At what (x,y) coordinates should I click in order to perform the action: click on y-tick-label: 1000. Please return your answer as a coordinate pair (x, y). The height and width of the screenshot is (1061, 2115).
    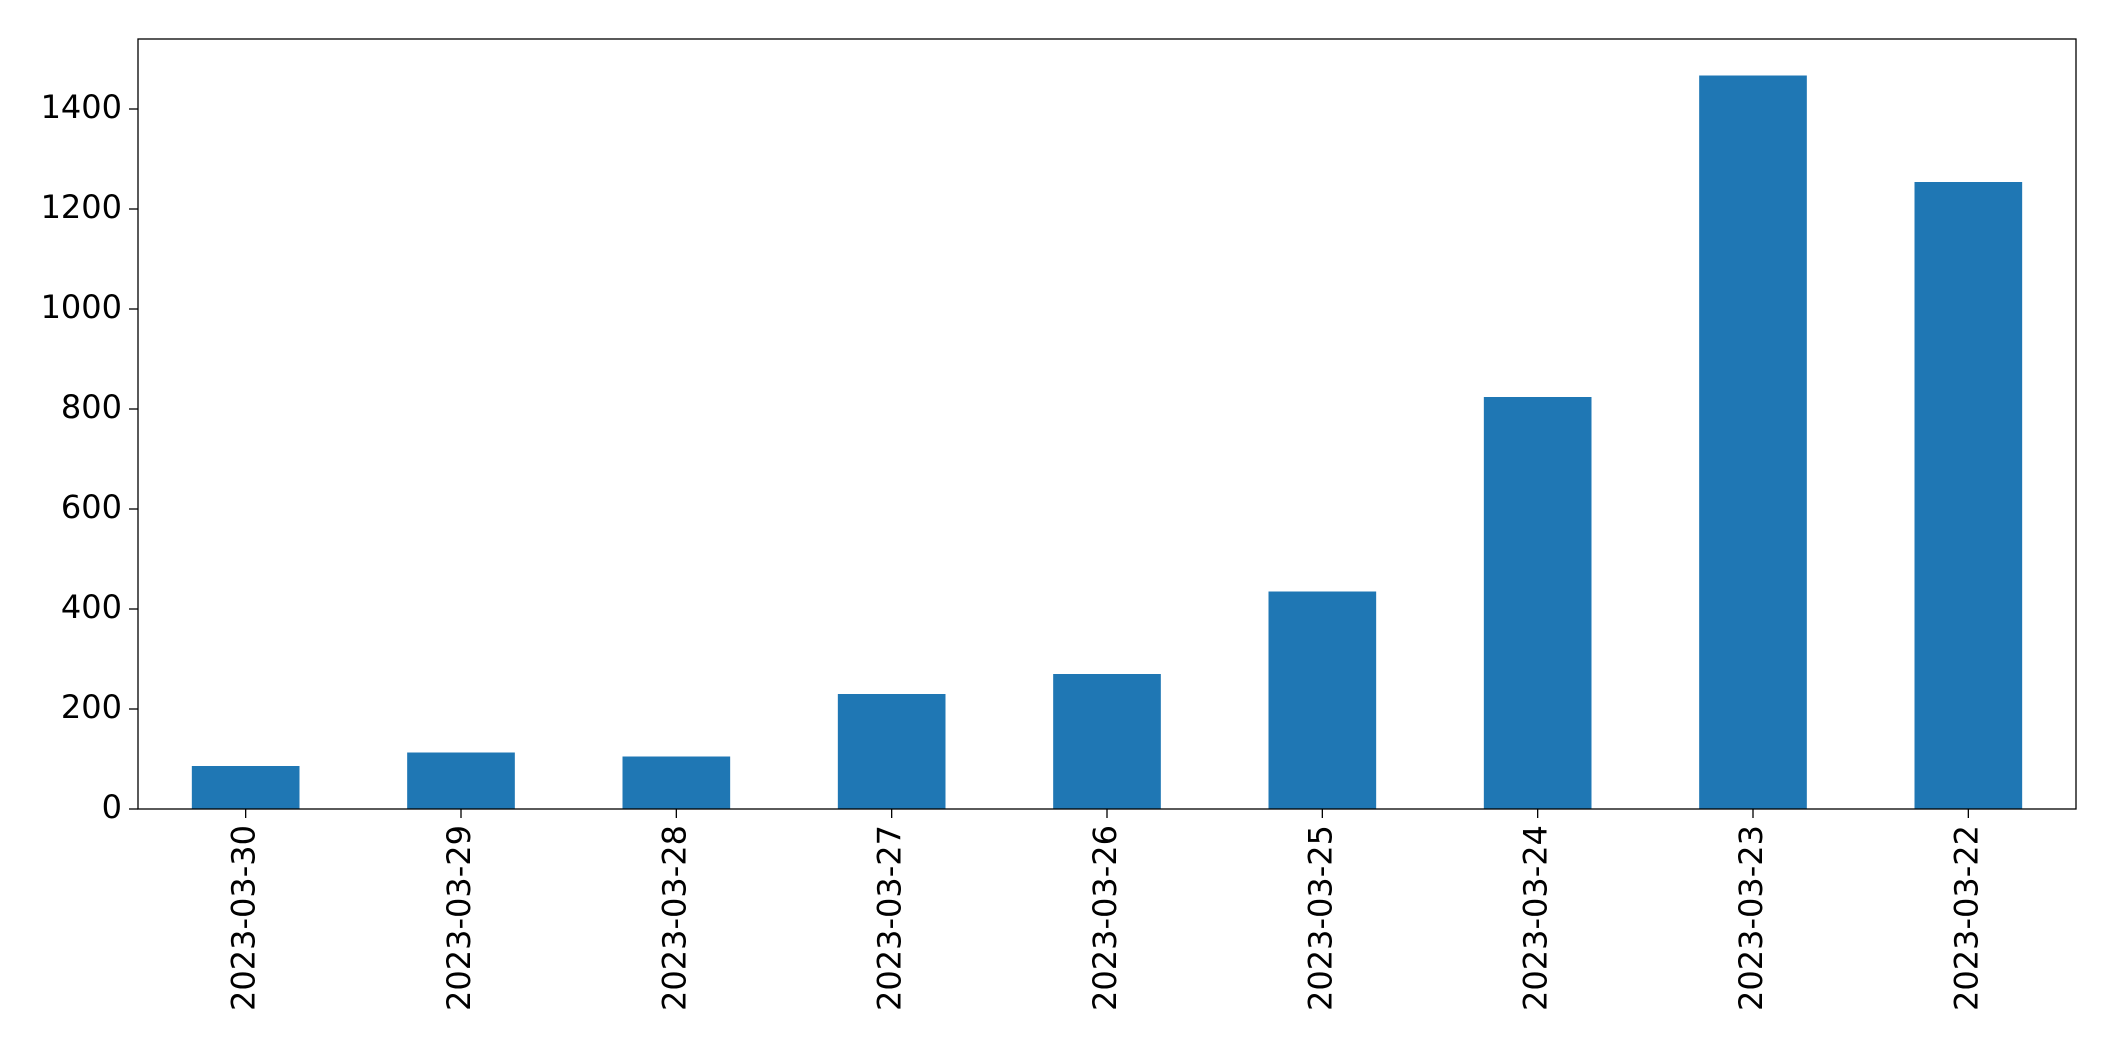
    Looking at the image, I should click on (81, 307).